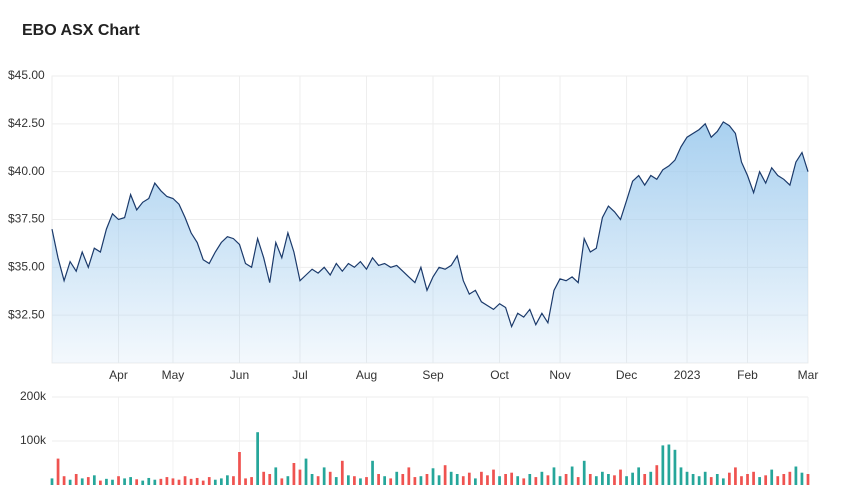 The width and height of the screenshot is (851, 500). Describe the element at coordinates (26, 314) in the screenshot. I see `y-tick-label: $32.50` at that location.